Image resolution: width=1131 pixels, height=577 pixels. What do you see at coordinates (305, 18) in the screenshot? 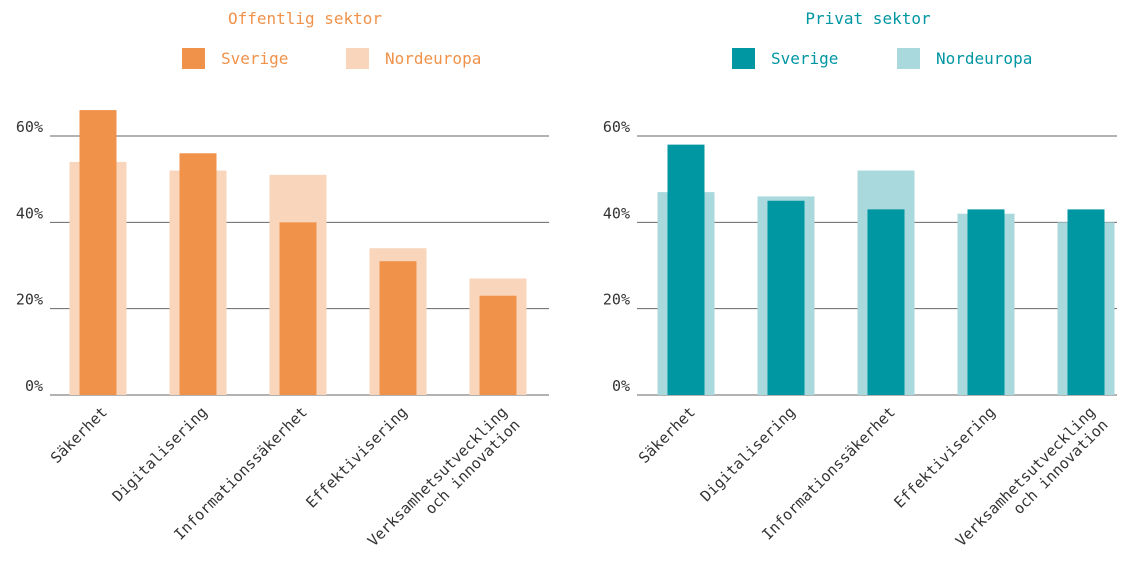
I see `chart-title: Offentlig sektor` at bounding box center [305, 18].